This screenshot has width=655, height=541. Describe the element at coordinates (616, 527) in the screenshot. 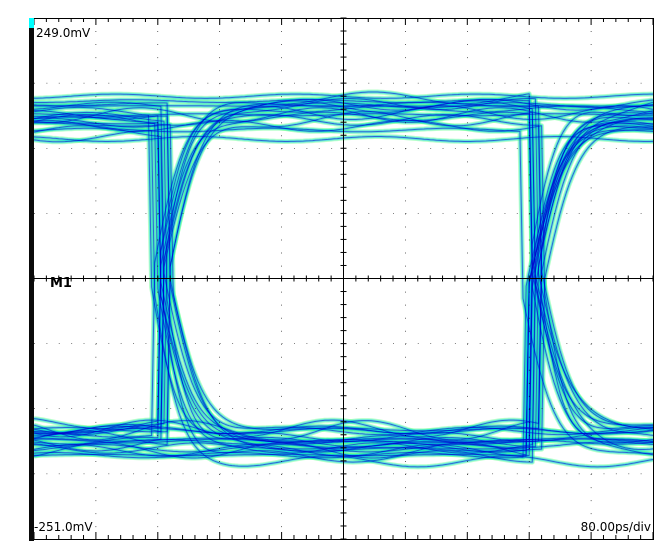

I see `time-scale-label: 80.00ps/div` at that location.